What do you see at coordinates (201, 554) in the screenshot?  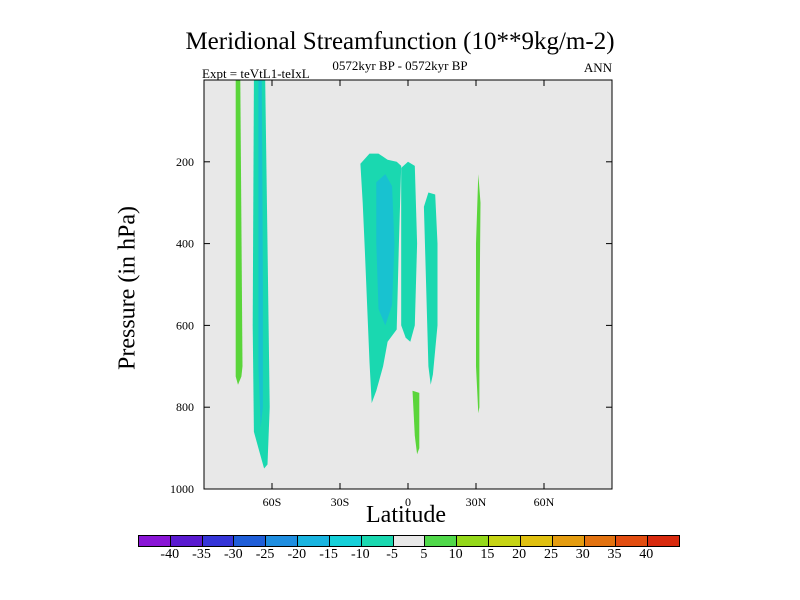 I see `colorbar-level-label: -35` at bounding box center [201, 554].